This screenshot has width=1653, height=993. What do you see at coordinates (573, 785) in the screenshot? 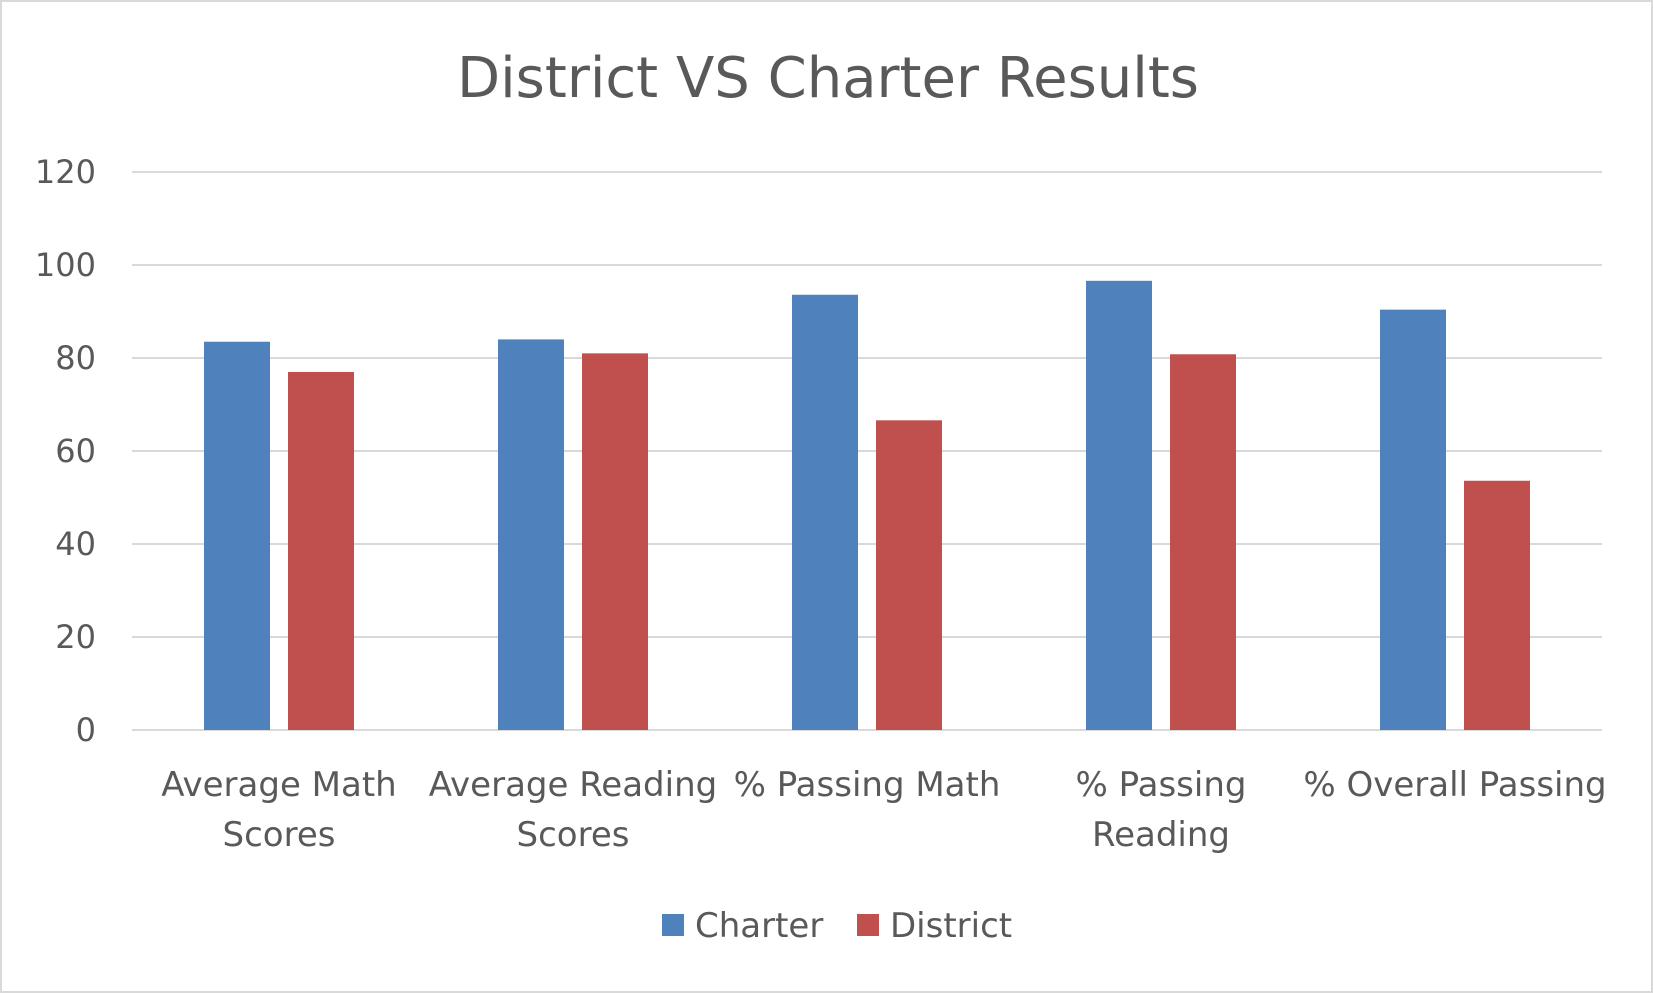
I see `x-category-label: Average Reading` at bounding box center [573, 785].